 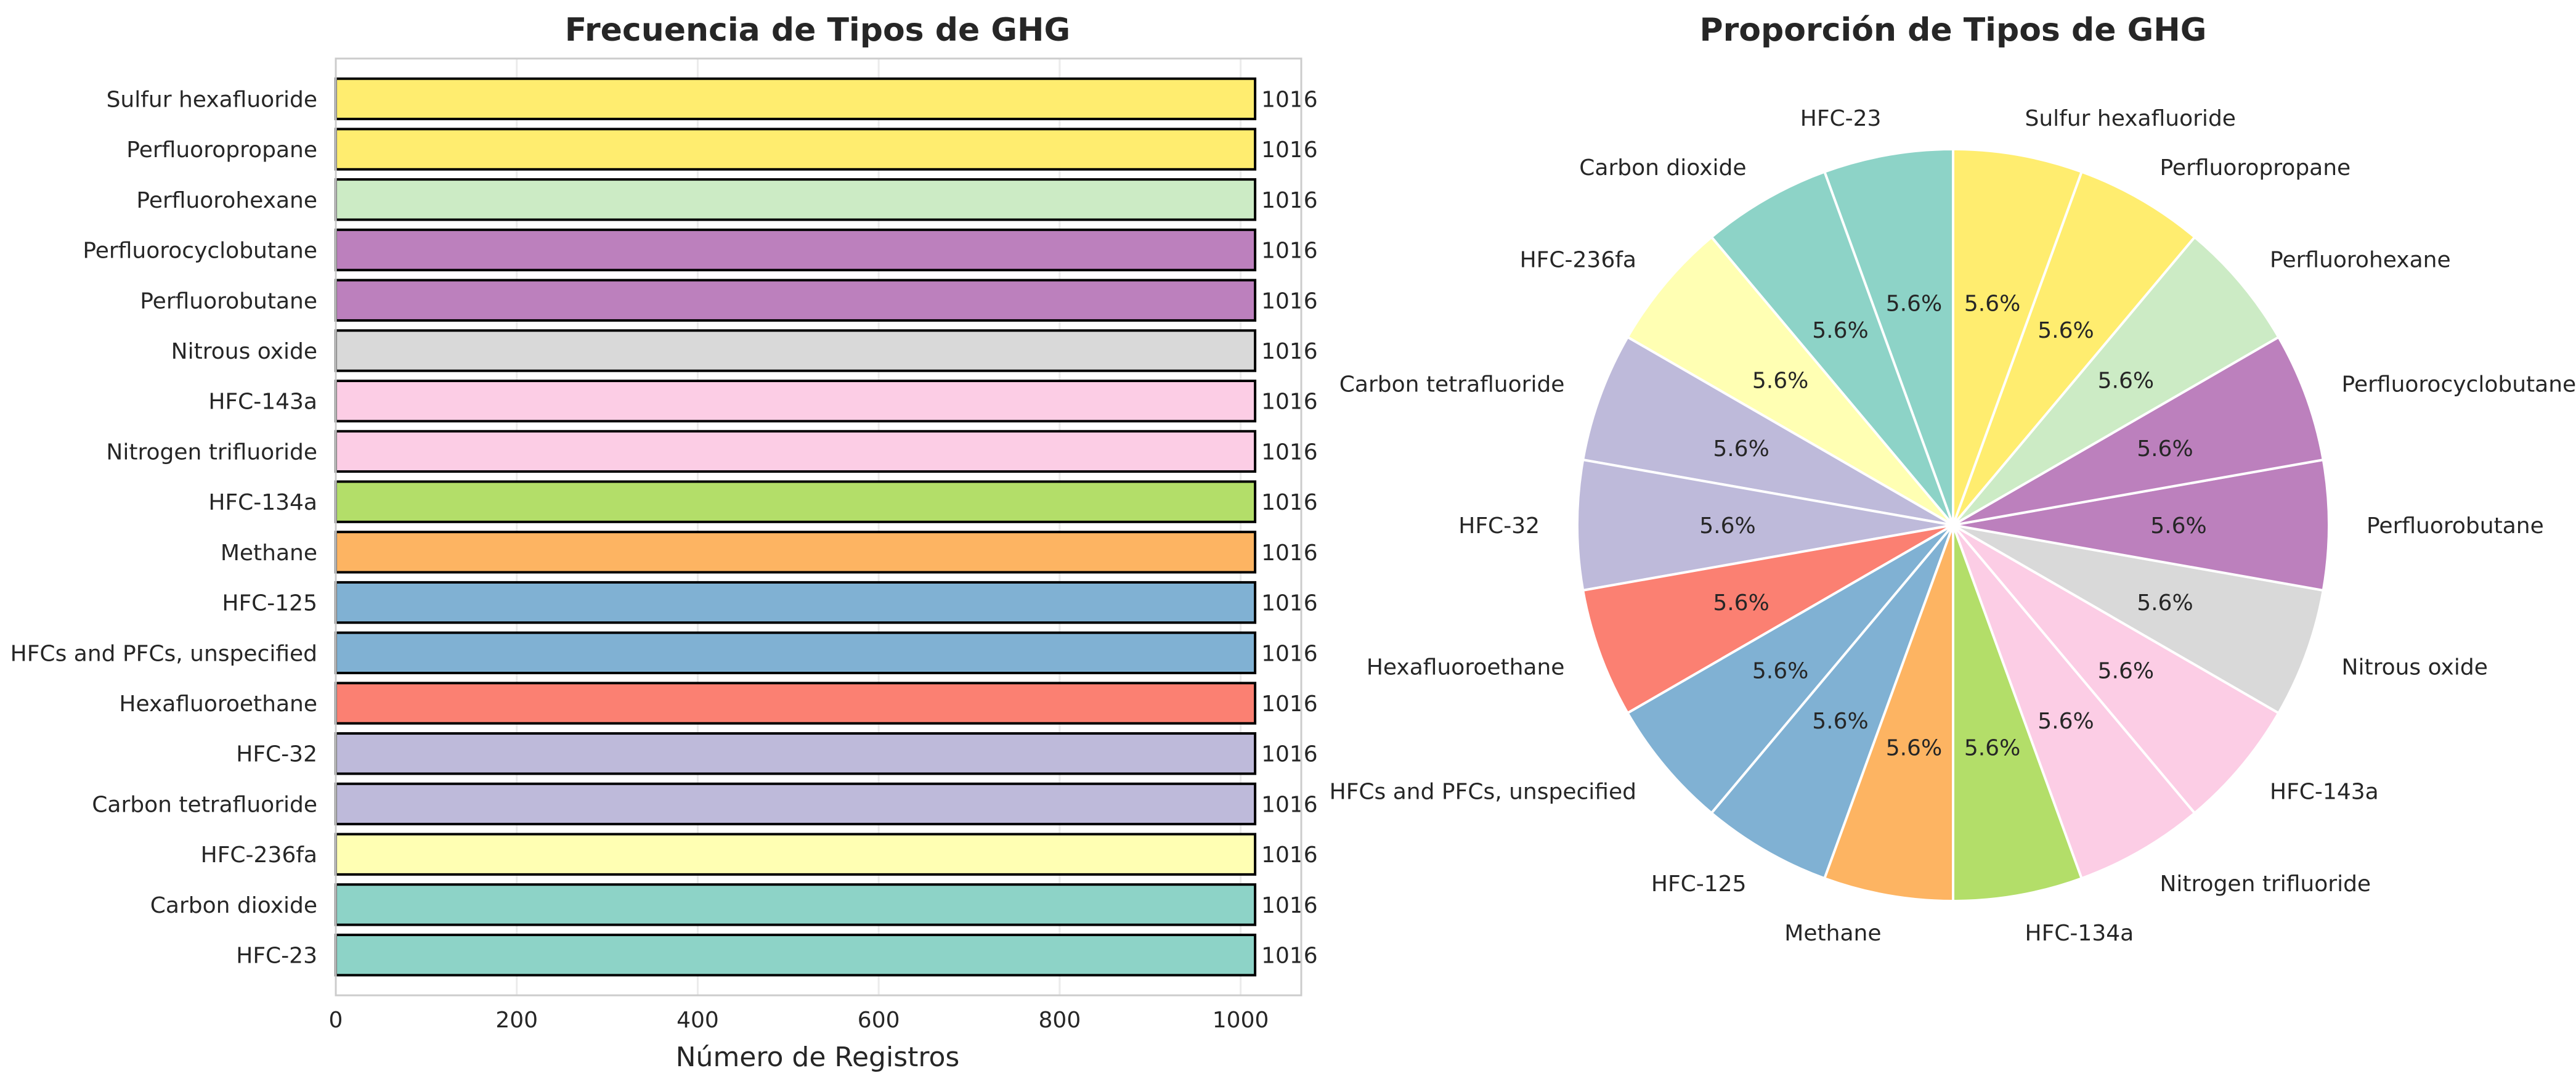 What do you see at coordinates (221, 150) in the screenshot?
I see `bar-category-label: Perfluoropropane` at bounding box center [221, 150].